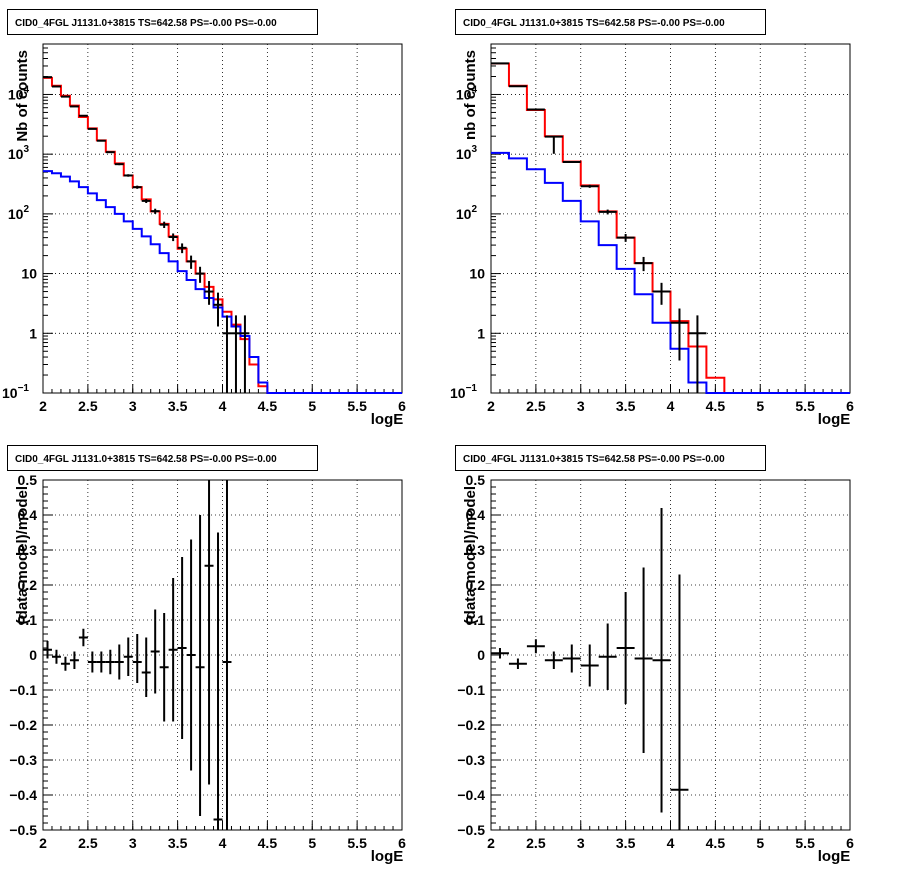  What do you see at coordinates (474, 149) in the screenshot?
I see `y-tick-exponent: 3` at bounding box center [474, 149].